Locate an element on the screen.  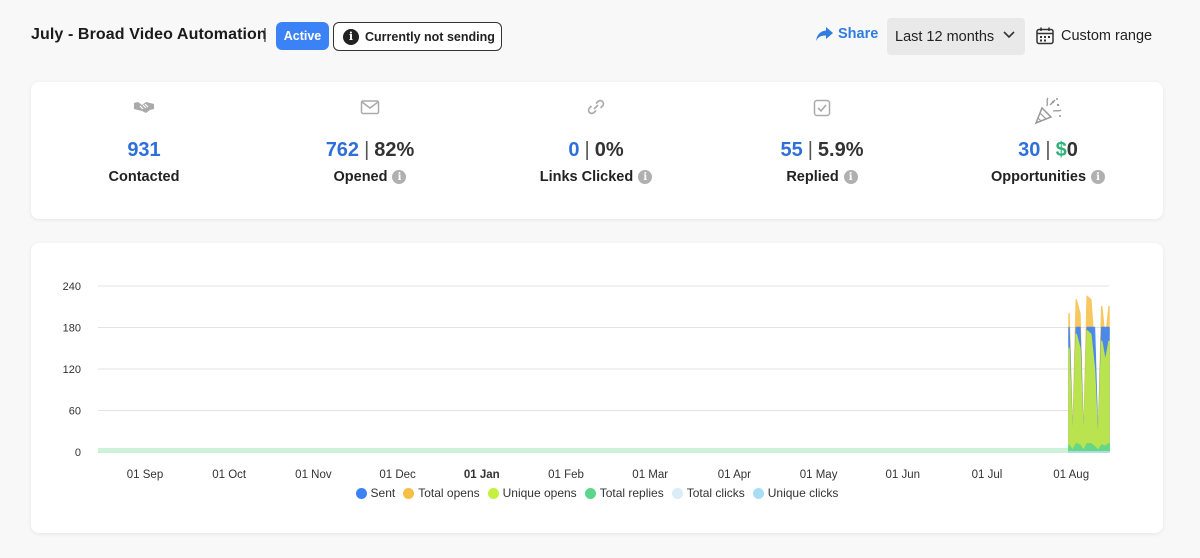
stat-replied: 55 | 5.9% Replied i is located at coordinates (822, 150).